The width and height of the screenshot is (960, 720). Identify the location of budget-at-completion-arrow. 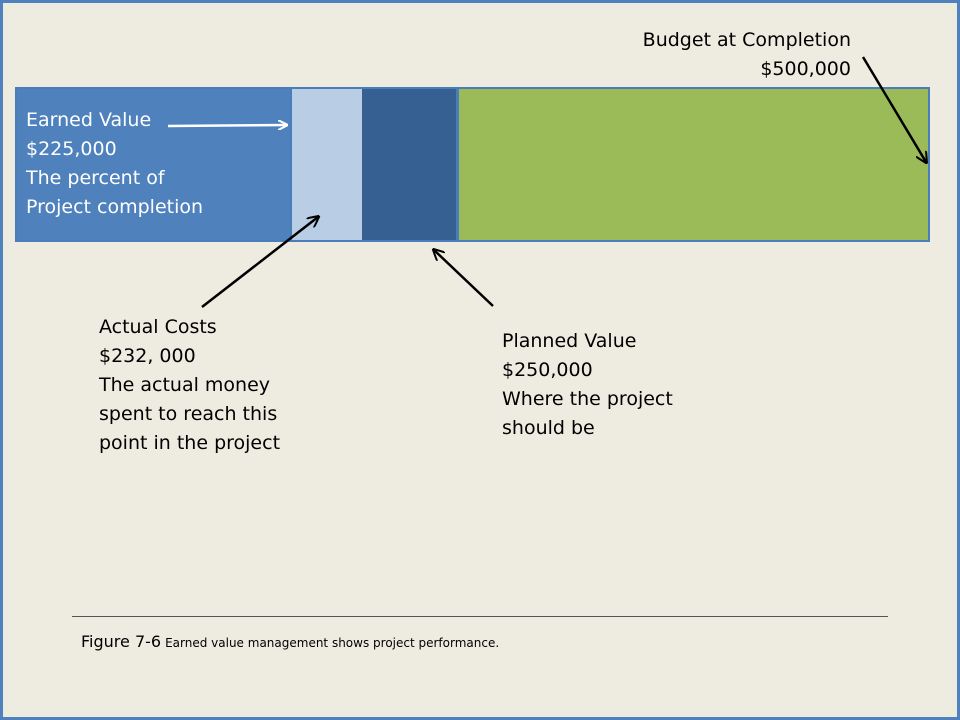
(893, 109).